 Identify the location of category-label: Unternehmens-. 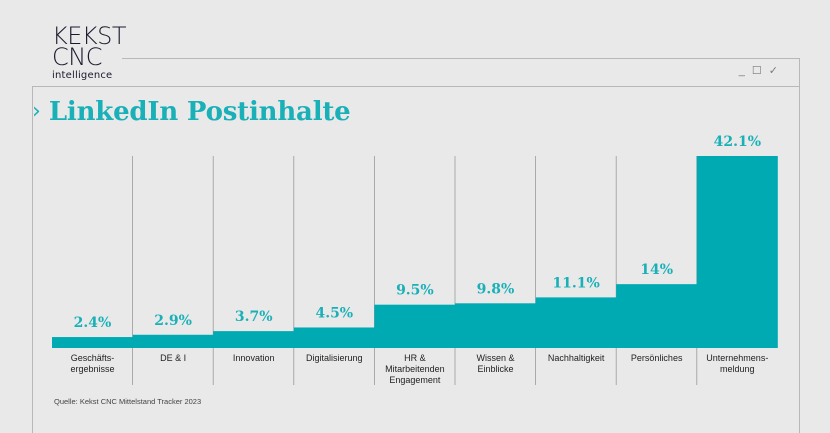
(737, 358).